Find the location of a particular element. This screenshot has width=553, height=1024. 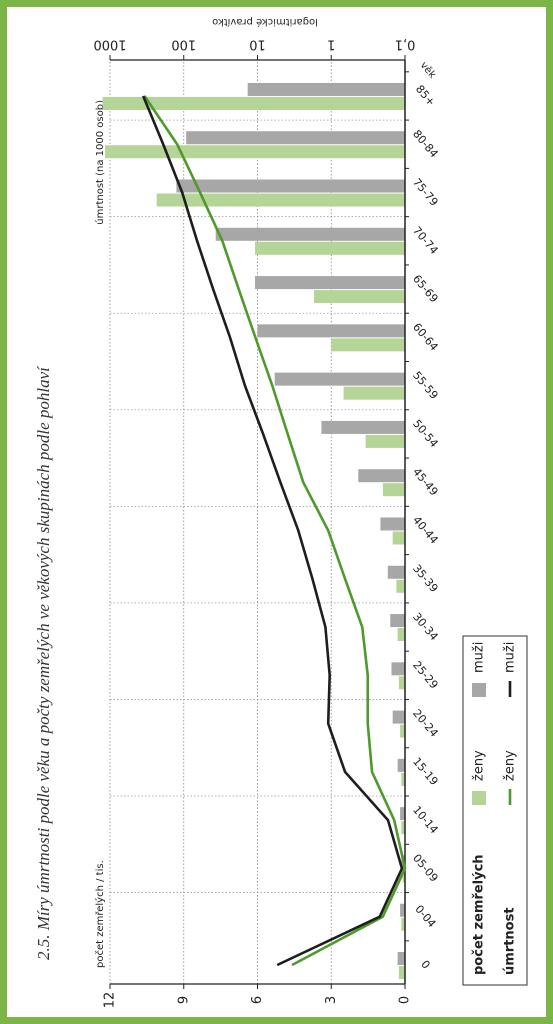

legend-title: úmrtnost is located at coordinates (510, 941).